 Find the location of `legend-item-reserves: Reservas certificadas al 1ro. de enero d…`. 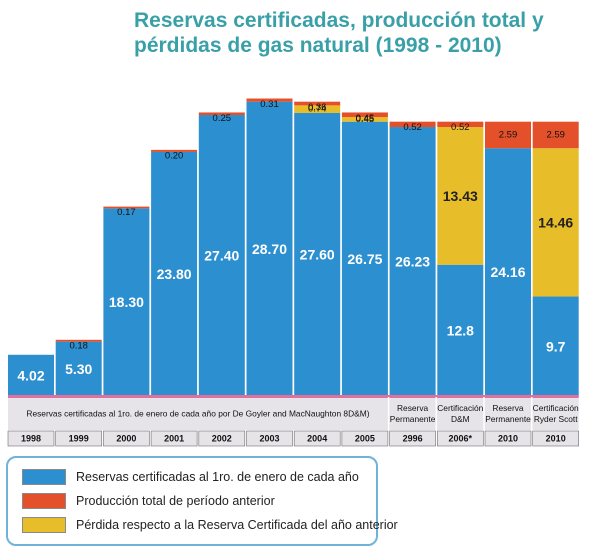

legend-item-reserves: Reservas certificadas al 1ro. de enero d… is located at coordinates (190, 477).